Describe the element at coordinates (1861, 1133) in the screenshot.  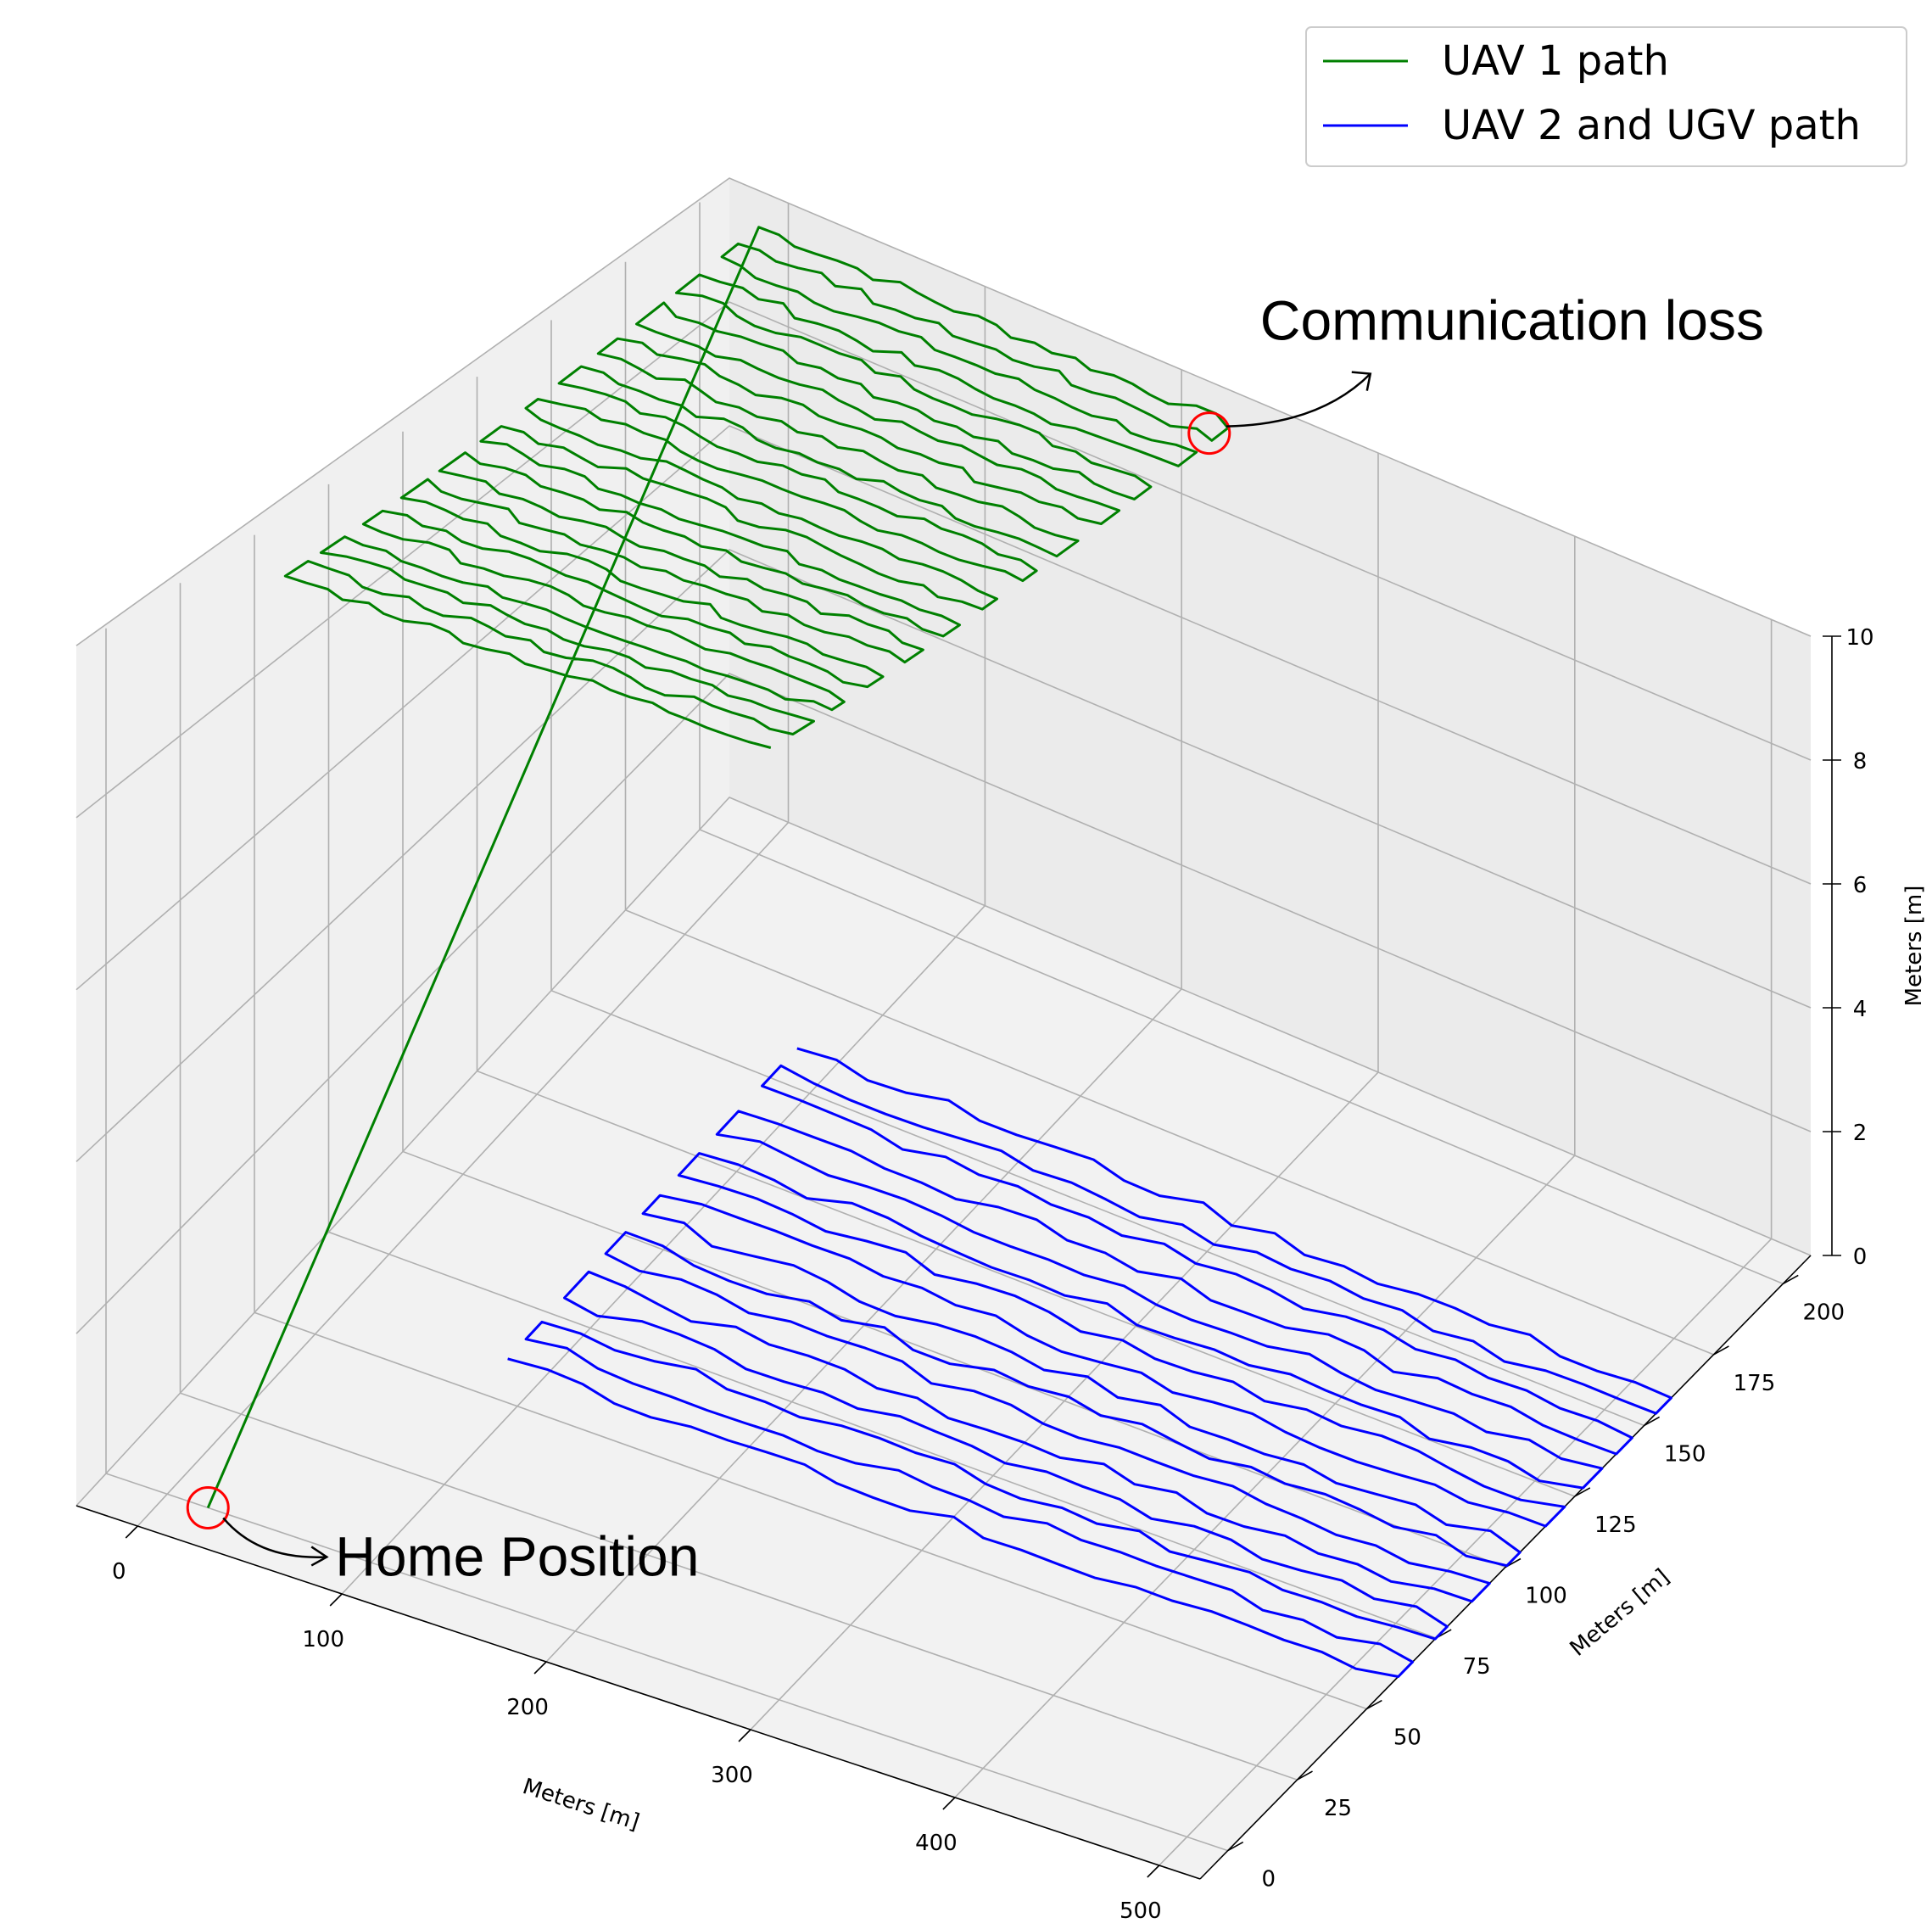
I see `z-tick-label-2: 2` at that location.